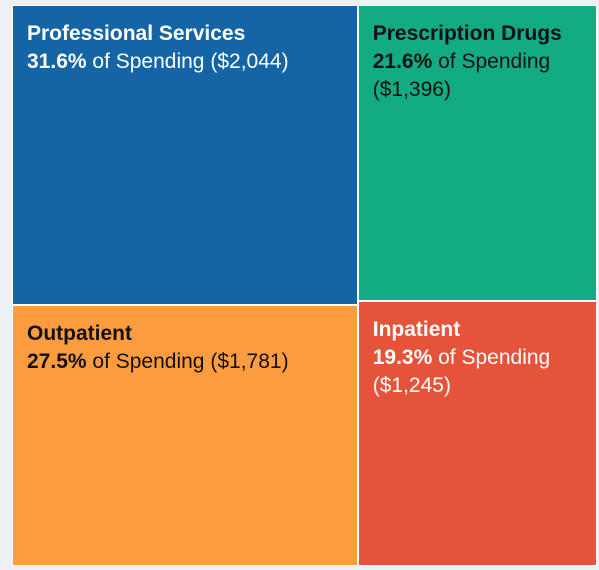  I want to click on percent-label: 21.6%, so click(402, 61).